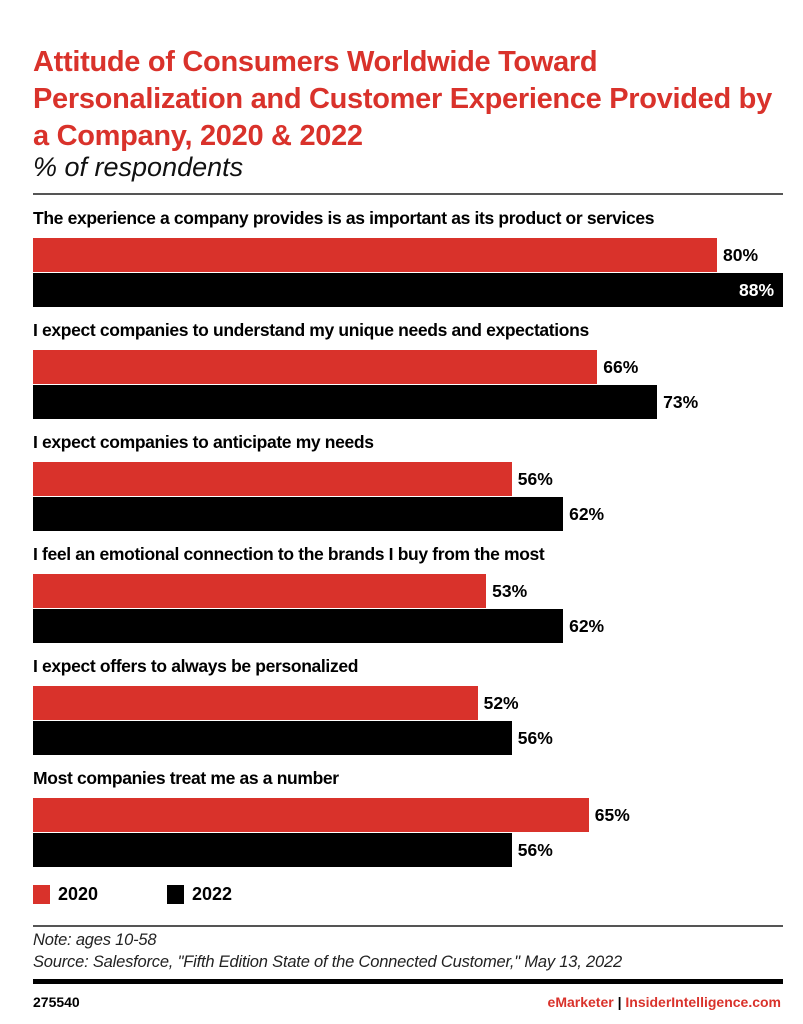 The width and height of the screenshot is (803, 1024). What do you see at coordinates (612, 815) in the screenshot?
I see `data-label: 65%` at bounding box center [612, 815].